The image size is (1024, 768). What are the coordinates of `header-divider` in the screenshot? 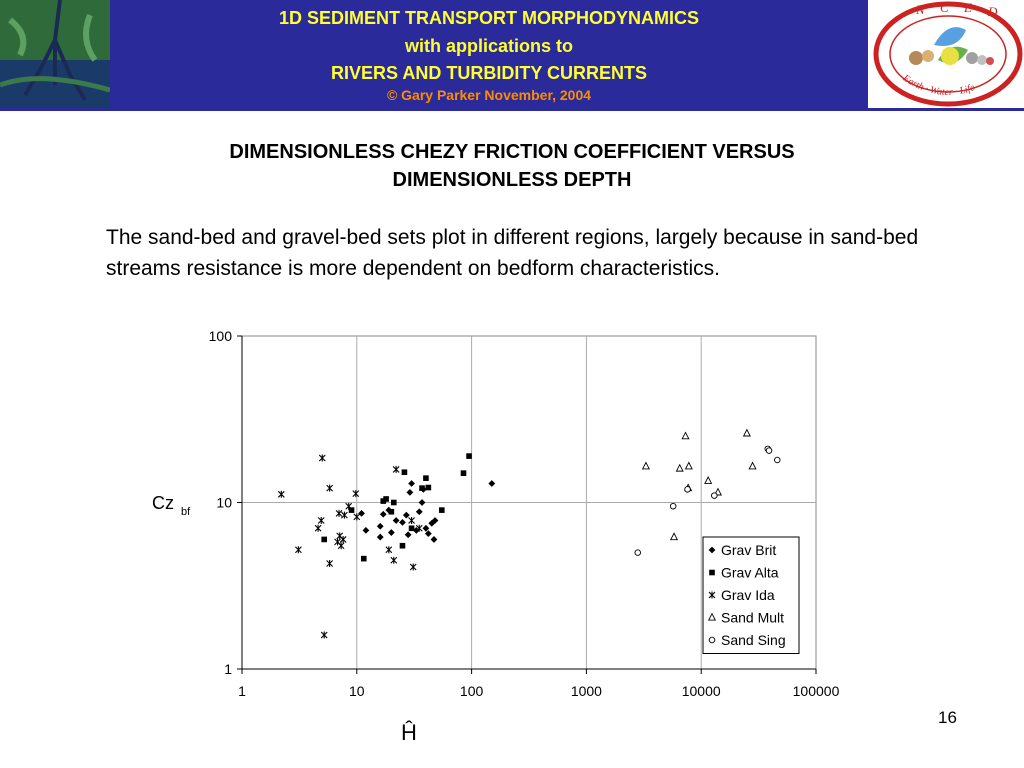 It's located at (512, 109).